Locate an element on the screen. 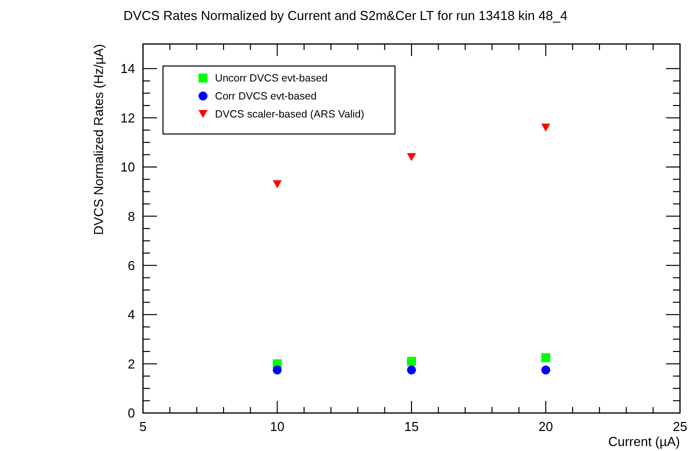 The image size is (691, 451). y-tick-label: 0 is located at coordinates (131, 413).